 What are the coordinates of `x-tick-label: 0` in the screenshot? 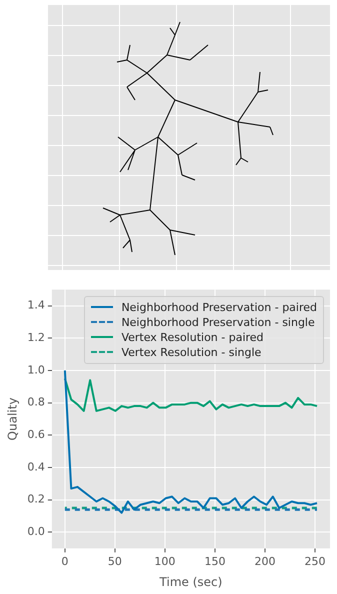 It's located at (64, 561).